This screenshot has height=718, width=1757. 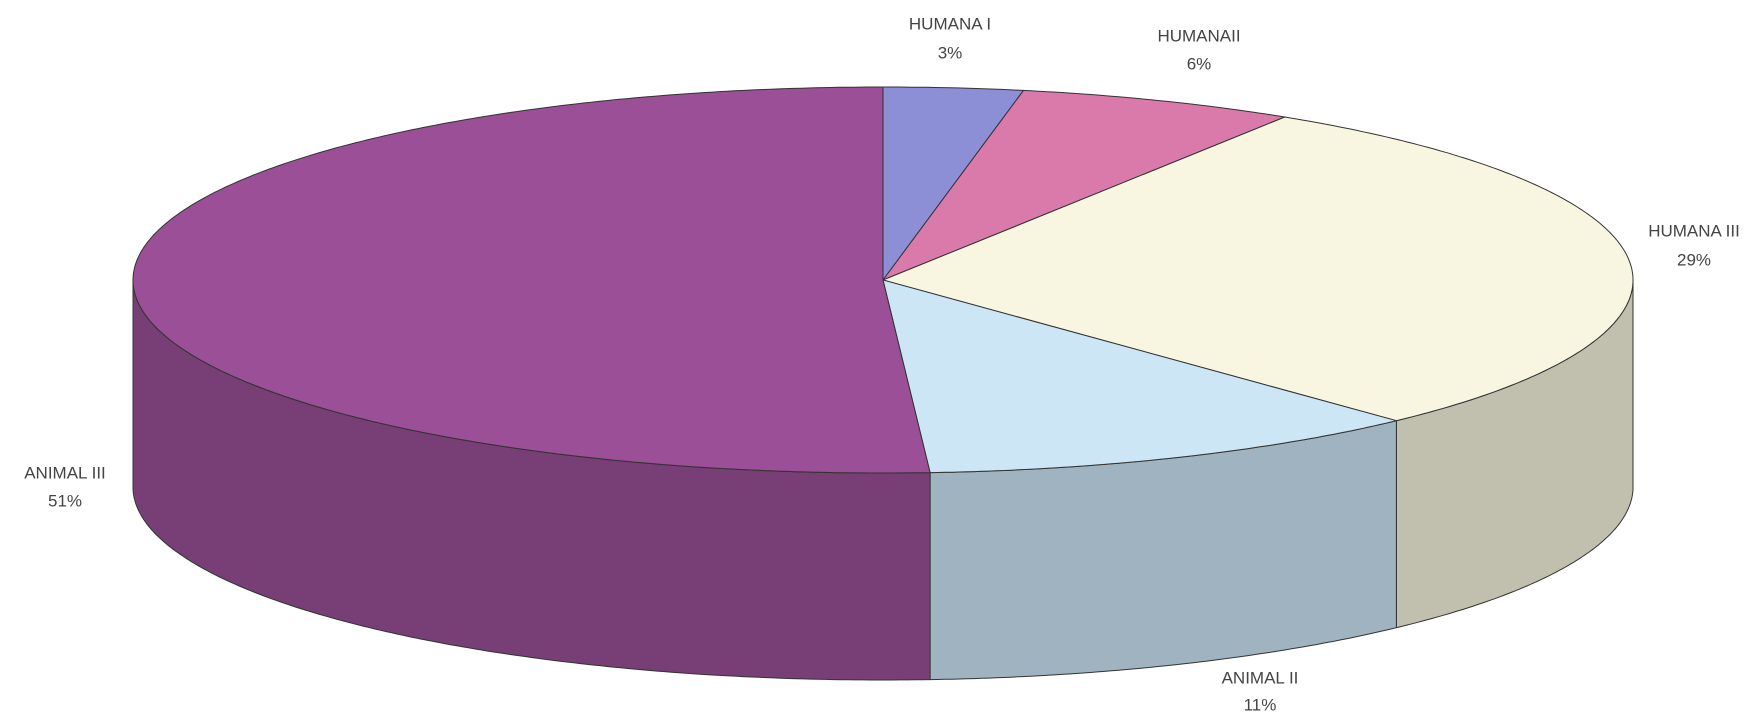 What do you see at coordinates (1260, 677) in the screenshot?
I see `slice-label: ANIMAL II` at bounding box center [1260, 677].